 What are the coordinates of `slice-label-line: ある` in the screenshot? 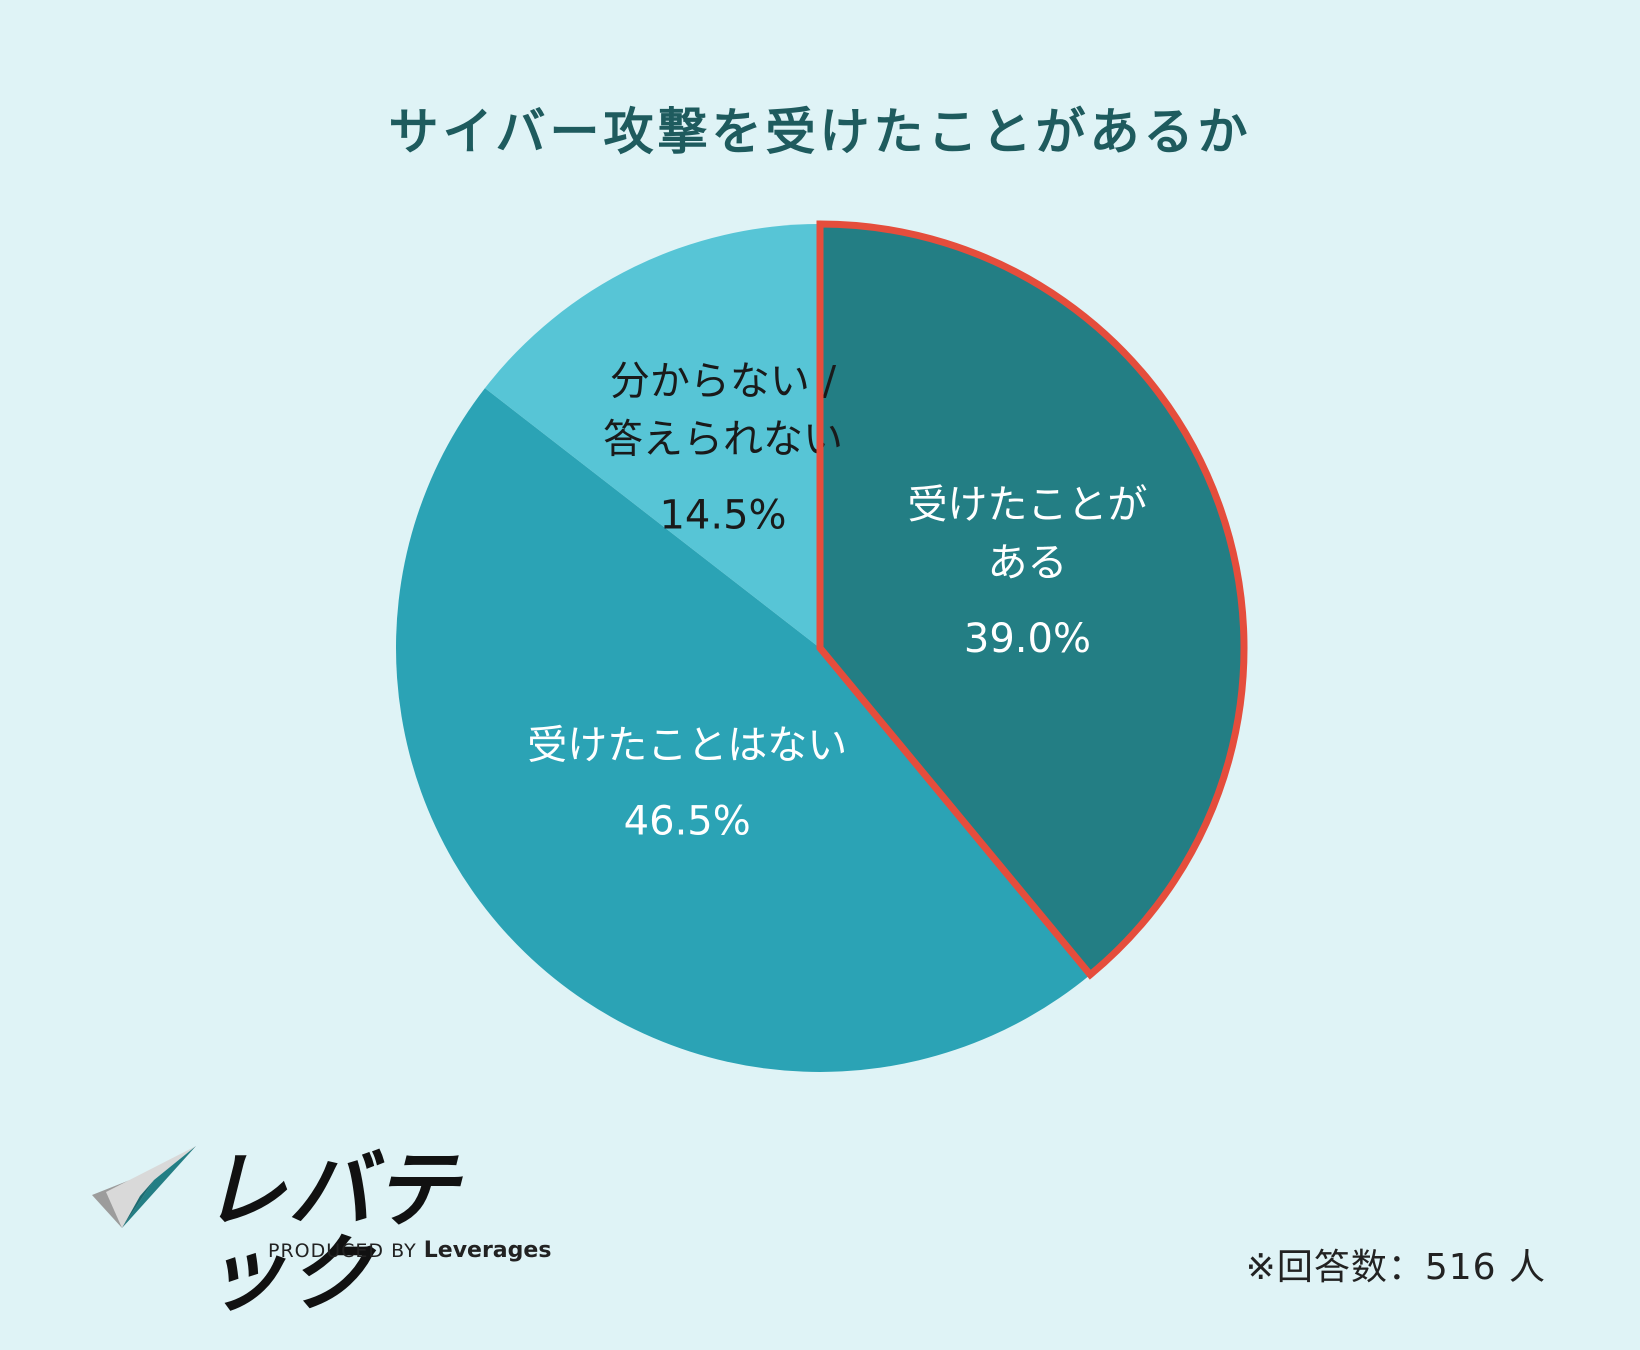 It's located at (1027, 563).